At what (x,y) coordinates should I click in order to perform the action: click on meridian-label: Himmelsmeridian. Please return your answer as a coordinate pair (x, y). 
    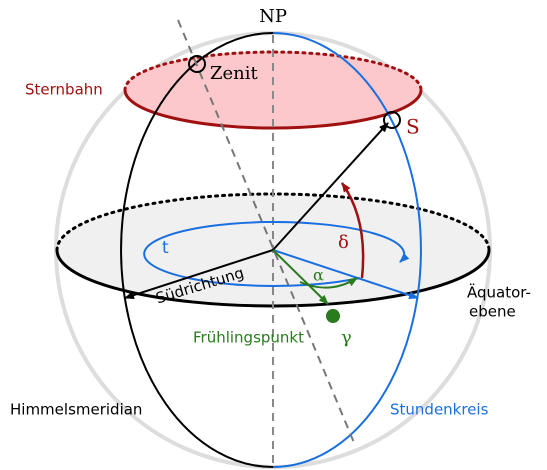
    Looking at the image, I should click on (76, 410).